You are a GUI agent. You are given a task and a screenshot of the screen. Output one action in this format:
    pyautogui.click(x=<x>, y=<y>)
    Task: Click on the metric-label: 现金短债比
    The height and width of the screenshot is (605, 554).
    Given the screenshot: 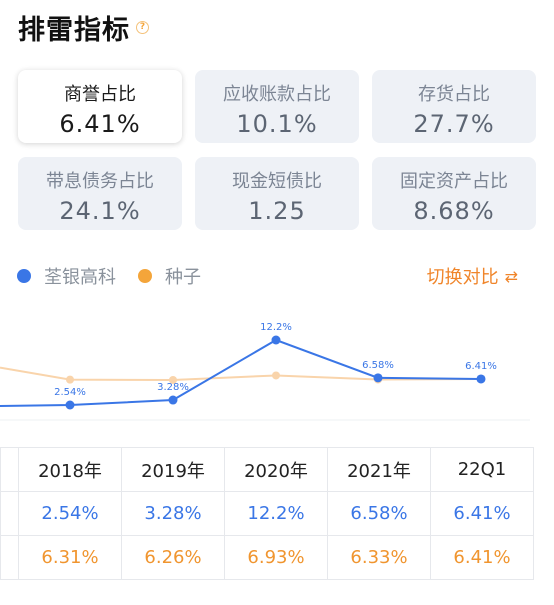 What is the action you would take?
    pyautogui.click(x=277, y=181)
    